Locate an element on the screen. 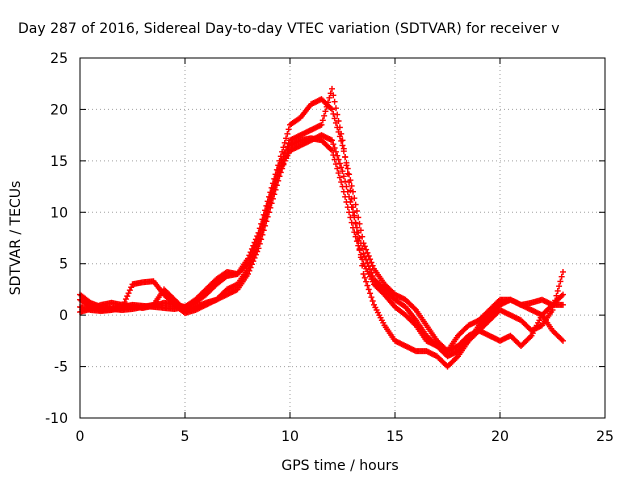 The height and width of the screenshot is (480, 640). x-tick-label: 0 is located at coordinates (80, 437).